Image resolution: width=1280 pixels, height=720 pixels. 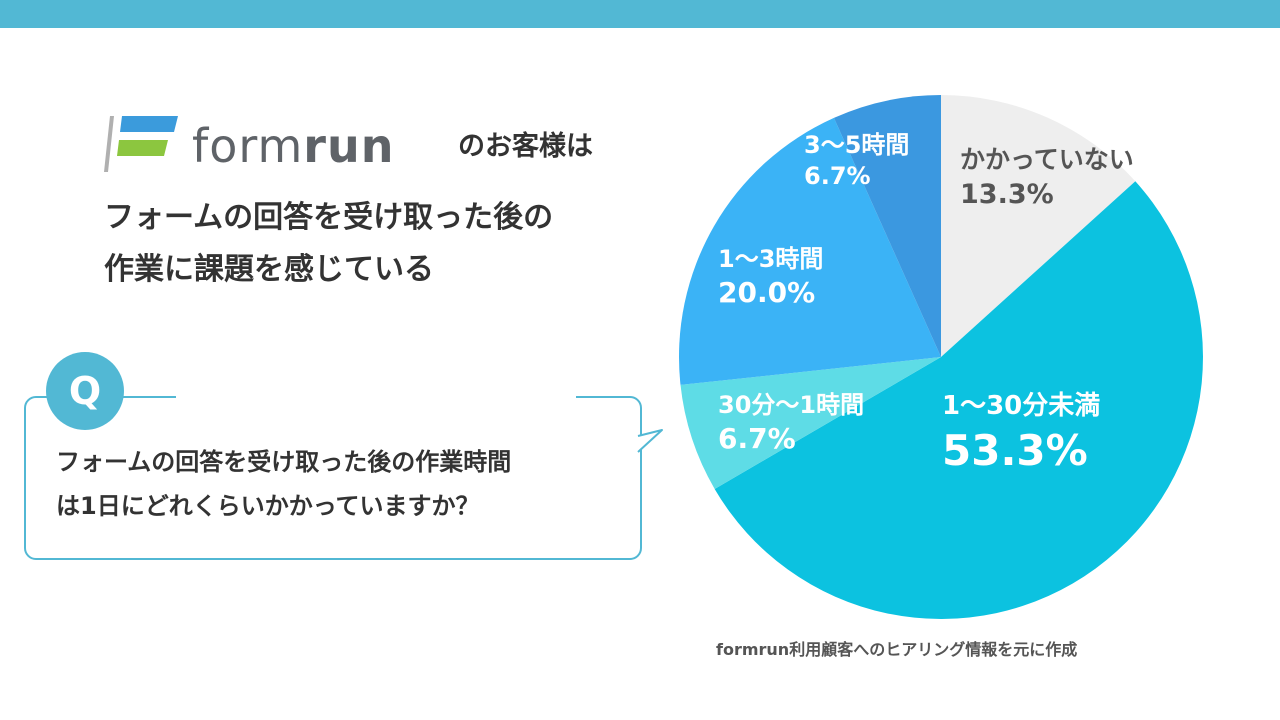 I want to click on slice-name: かかっていない, so click(x=1047, y=159).